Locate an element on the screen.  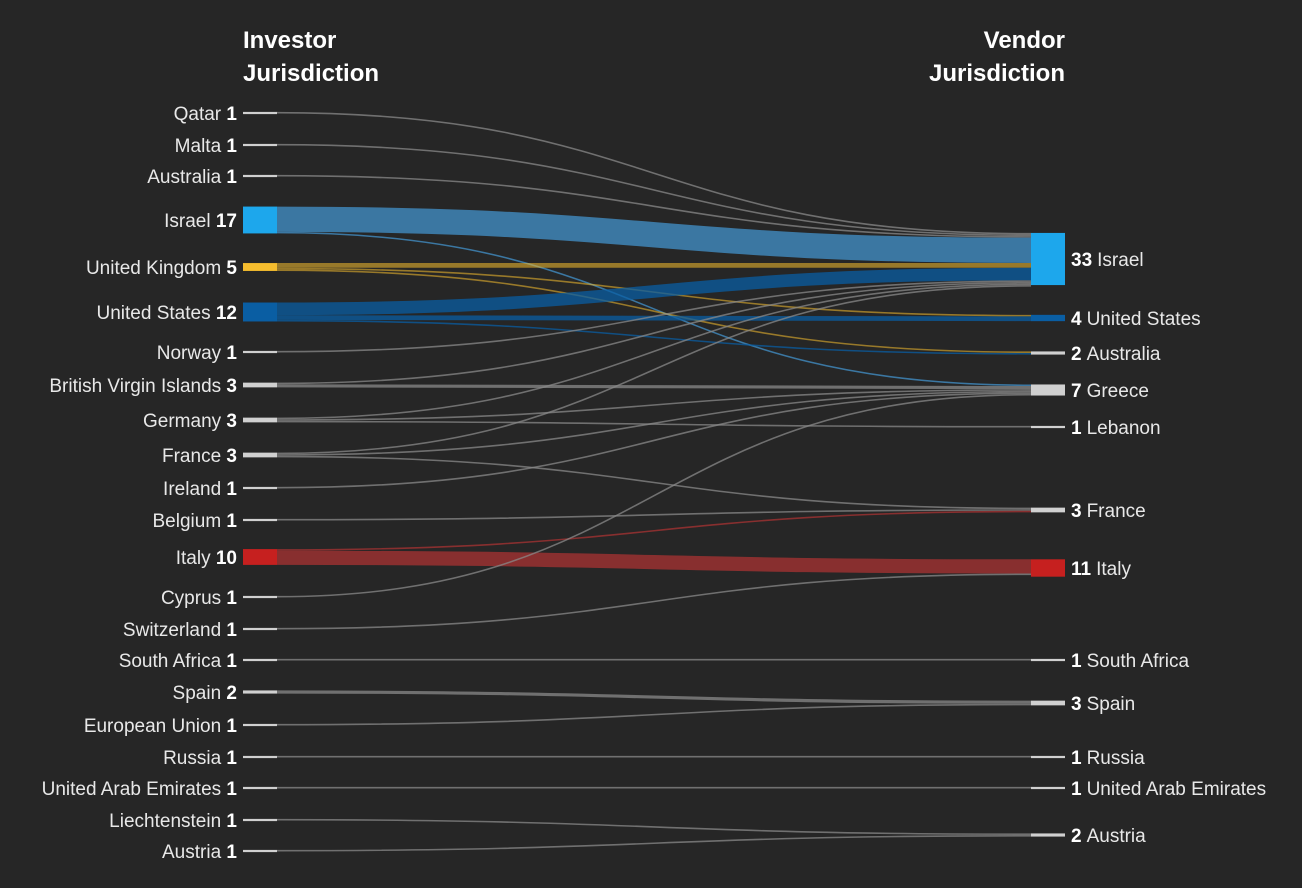
investor-node-south_africa is located at coordinates (260, 660).